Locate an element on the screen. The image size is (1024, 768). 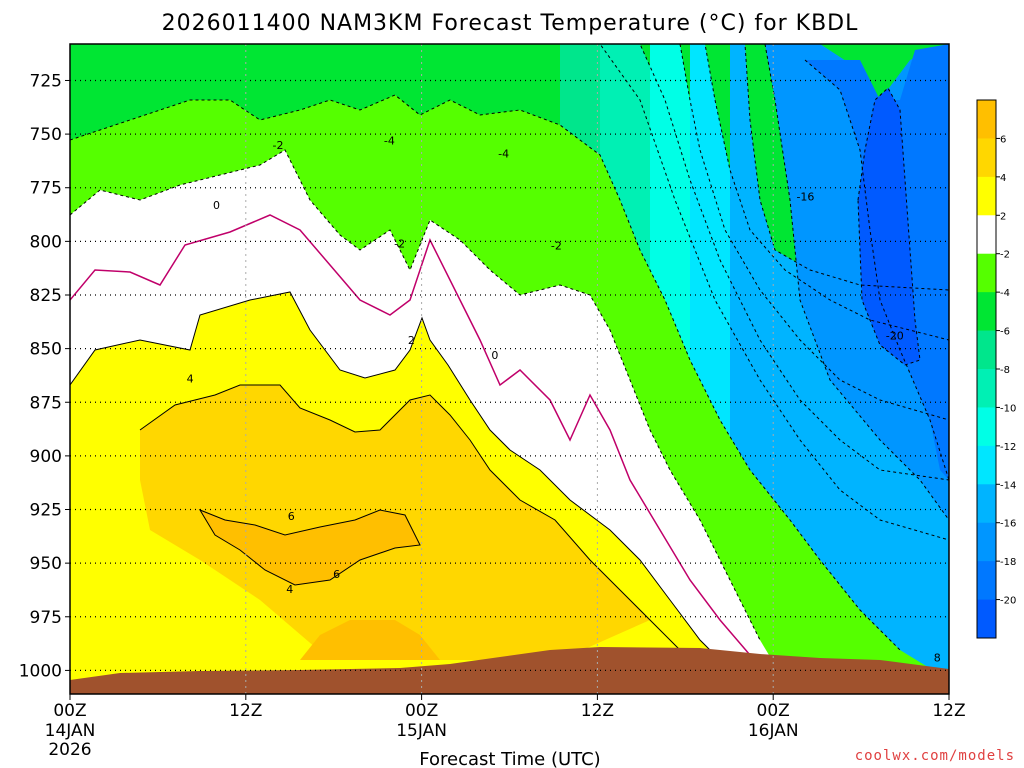
contour-label: -20 is located at coordinates (895, 336).